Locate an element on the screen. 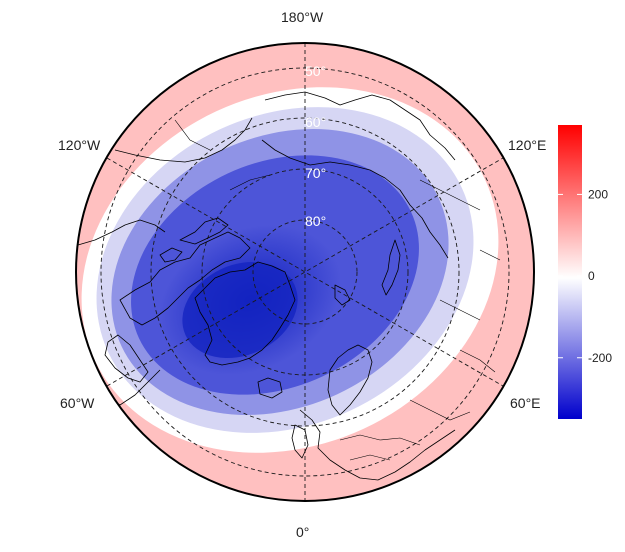 The width and height of the screenshot is (625, 552). colorbar-tick-label: -200 is located at coordinates (600, 358).